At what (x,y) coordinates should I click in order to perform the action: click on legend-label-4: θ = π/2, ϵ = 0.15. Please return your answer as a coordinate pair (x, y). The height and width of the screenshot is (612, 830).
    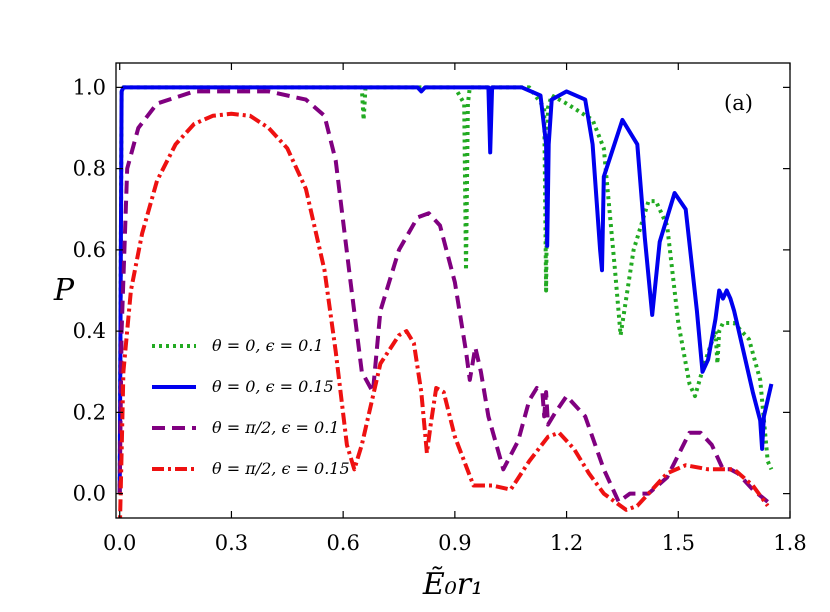
    Looking at the image, I should click on (281, 468).